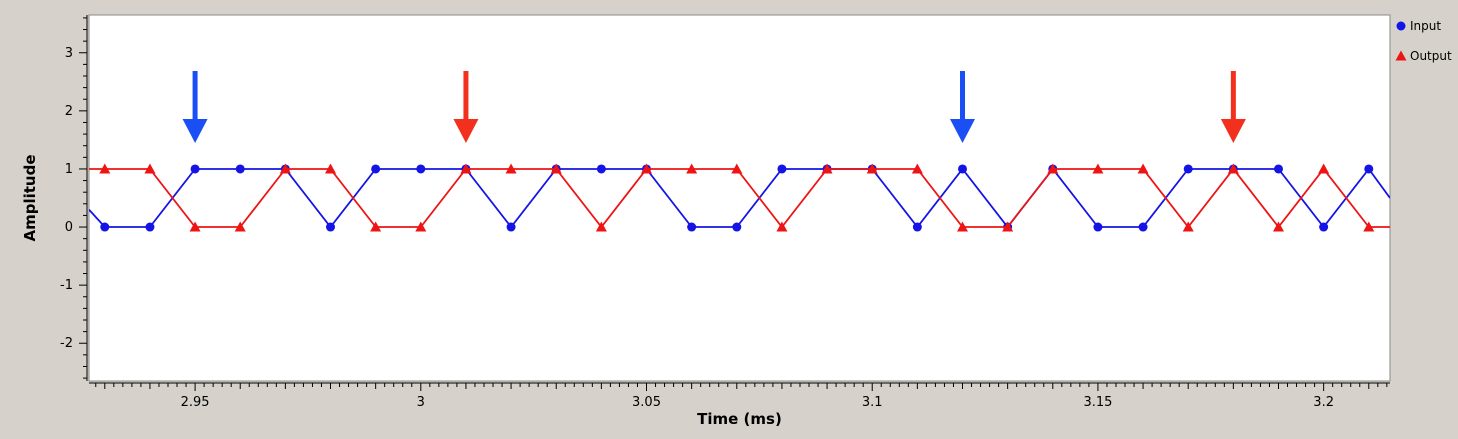 This screenshot has width=1458, height=439. I want to click on x-tick-label: 3.05, so click(646, 402).